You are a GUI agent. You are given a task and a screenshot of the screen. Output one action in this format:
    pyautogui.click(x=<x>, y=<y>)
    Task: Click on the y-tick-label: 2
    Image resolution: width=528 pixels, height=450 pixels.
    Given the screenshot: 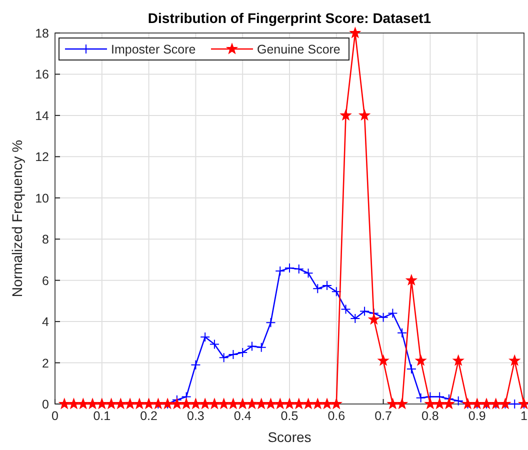 What is the action you would take?
    pyautogui.click(x=46, y=363)
    